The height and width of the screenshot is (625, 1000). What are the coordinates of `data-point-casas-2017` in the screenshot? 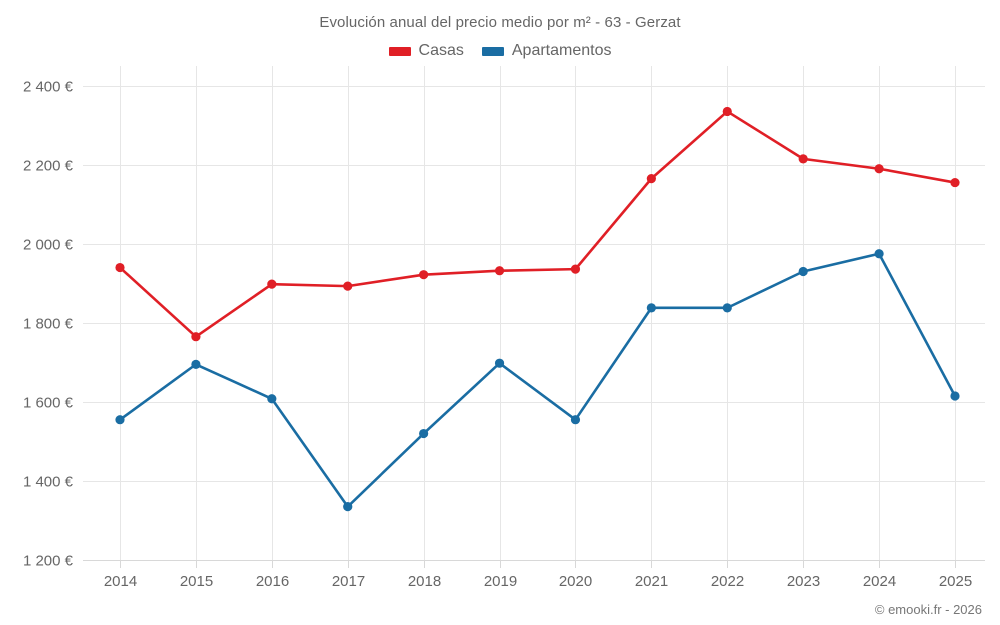 It's located at (348, 286).